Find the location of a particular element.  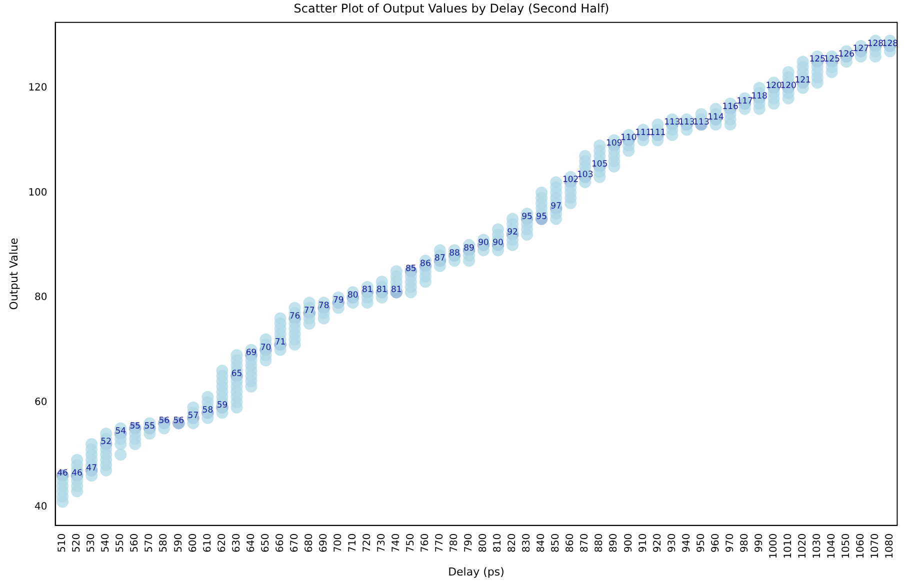

x-tick-label: 1060 is located at coordinates (861, 546).